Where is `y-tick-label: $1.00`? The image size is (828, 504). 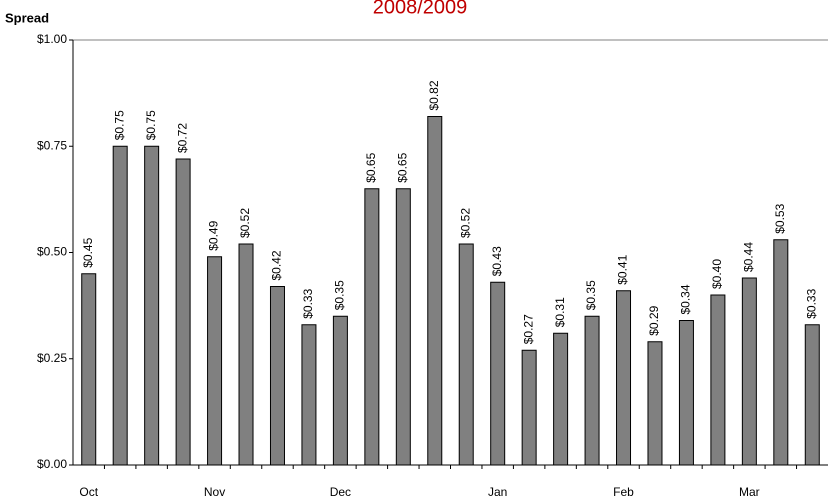 y-tick-label: $1.00 is located at coordinates (52, 39).